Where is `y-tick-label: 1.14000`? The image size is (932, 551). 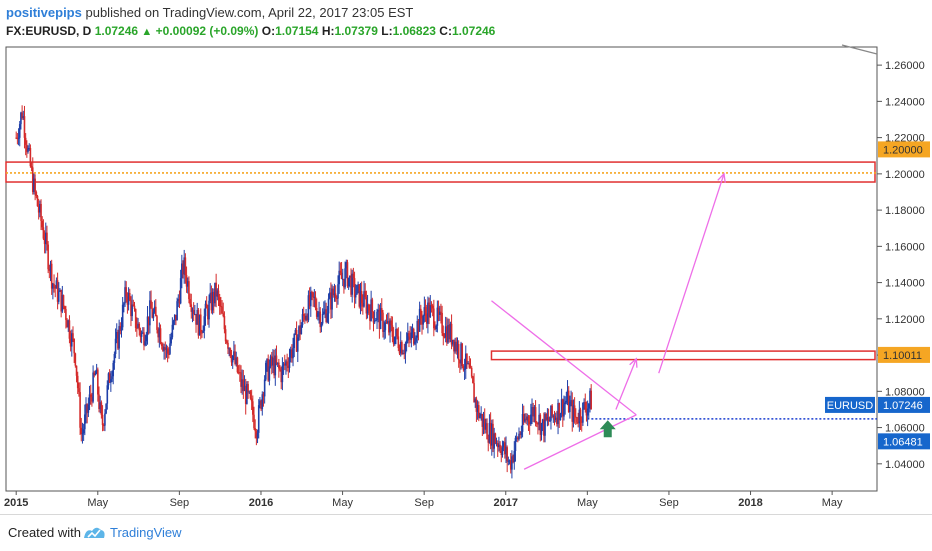 y-tick-label: 1.14000 is located at coordinates (905, 284).